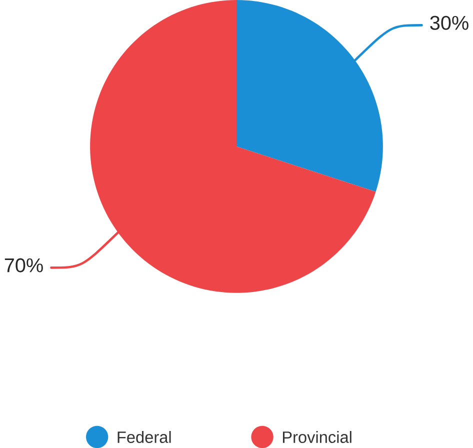 This screenshot has width=473, height=448. Describe the element at coordinates (23, 265) in the screenshot. I see `data-label: 70%` at that location.